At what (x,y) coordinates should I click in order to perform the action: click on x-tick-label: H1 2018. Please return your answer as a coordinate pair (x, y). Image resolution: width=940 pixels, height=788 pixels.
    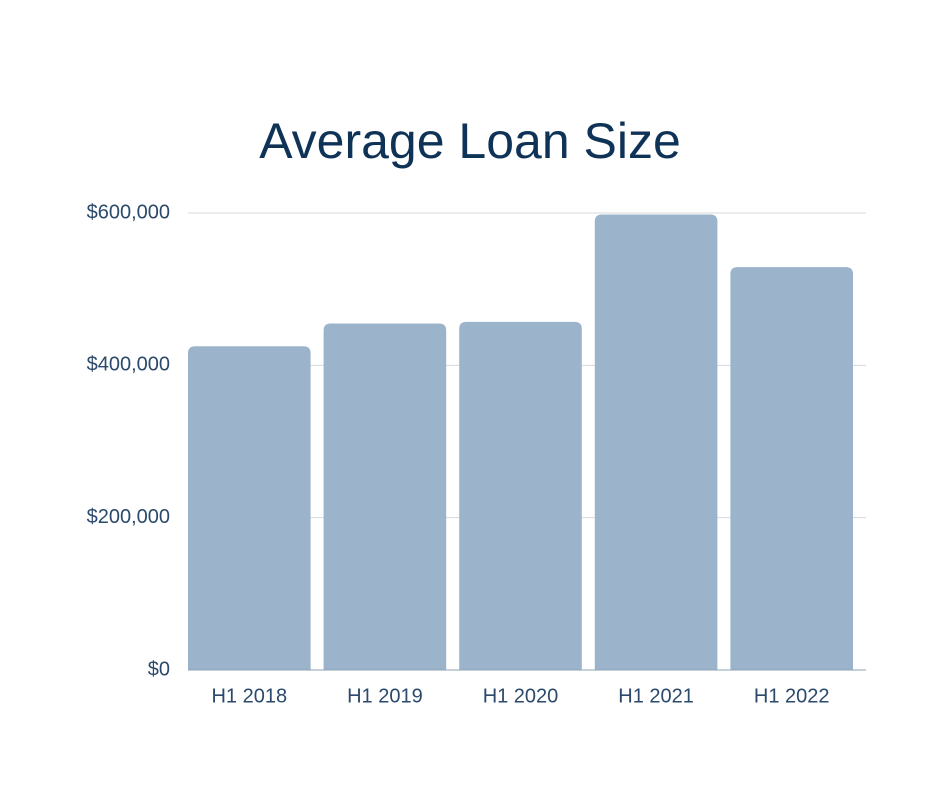
    Looking at the image, I should click on (249, 696).